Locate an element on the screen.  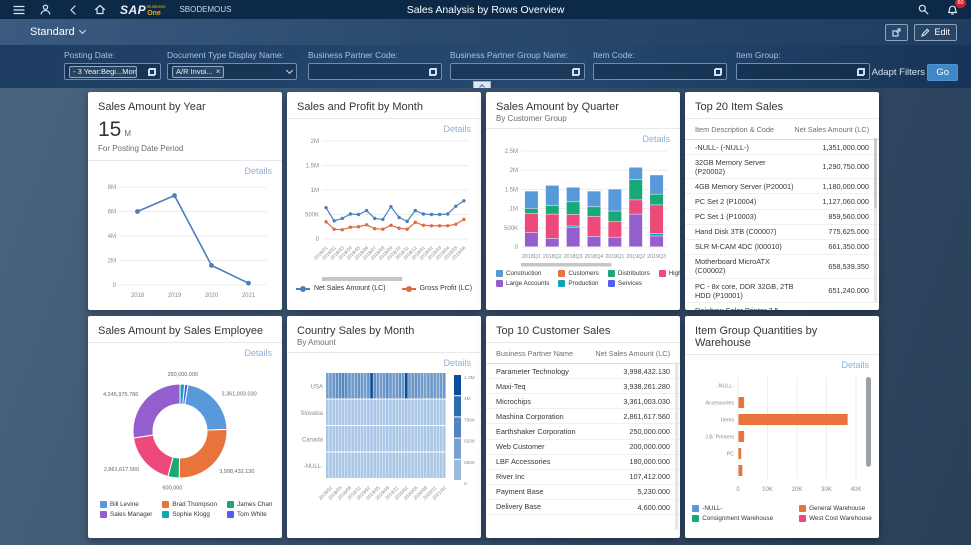
user-icon is located at coordinates (45, 9).